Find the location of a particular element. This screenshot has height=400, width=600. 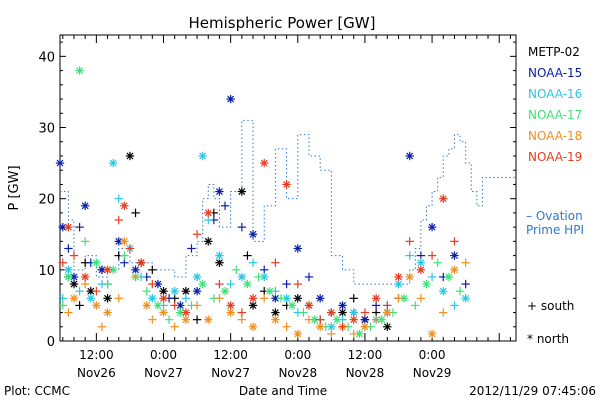

y-tick-label: 40 is located at coordinates (46, 57).